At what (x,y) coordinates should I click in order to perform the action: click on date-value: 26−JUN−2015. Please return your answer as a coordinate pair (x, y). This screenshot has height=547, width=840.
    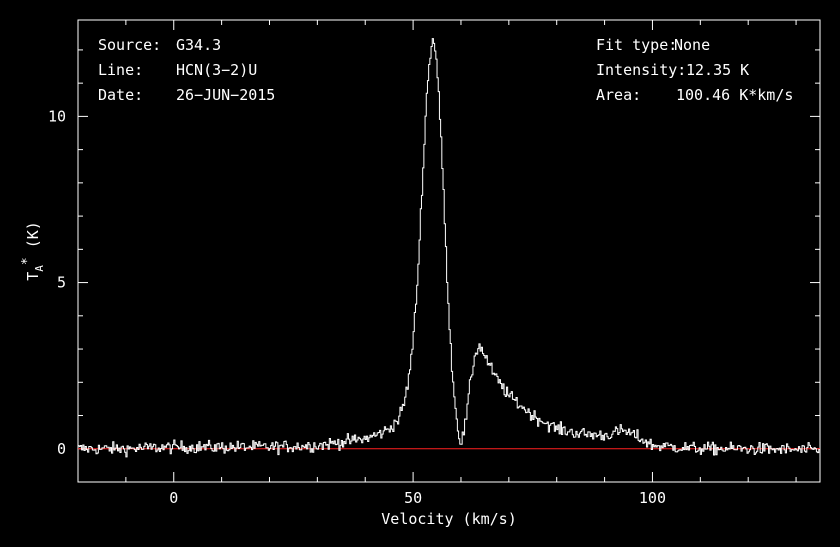
    Looking at the image, I should click on (225, 95).